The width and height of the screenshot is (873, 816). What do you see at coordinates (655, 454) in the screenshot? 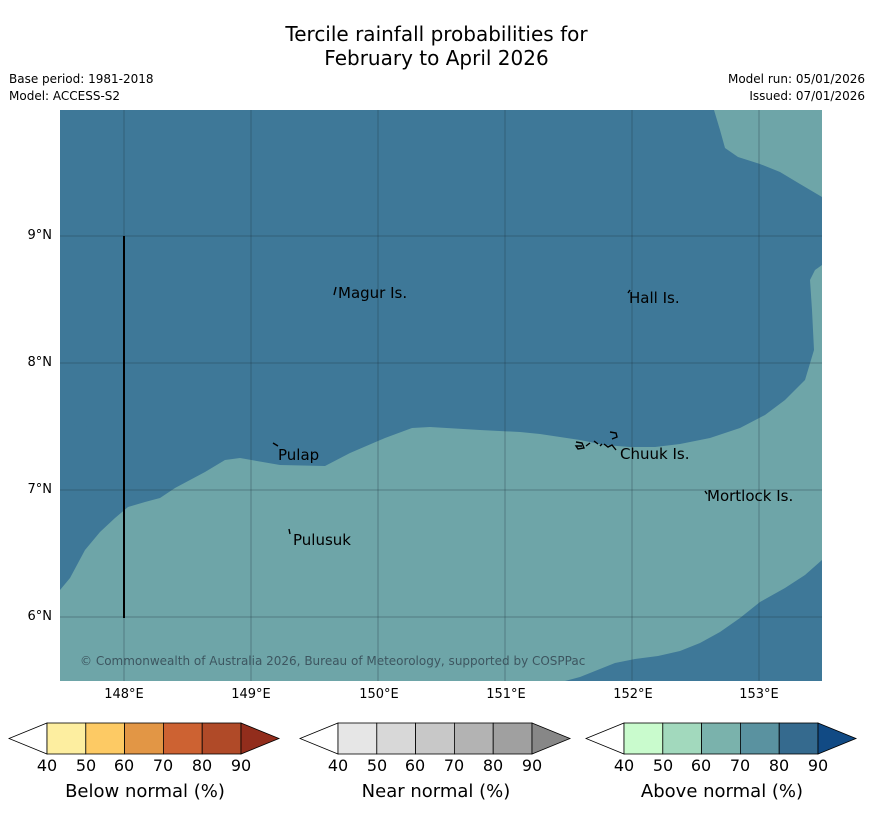
I see `label-chuuk: Chuuk Is.` at bounding box center [655, 454].